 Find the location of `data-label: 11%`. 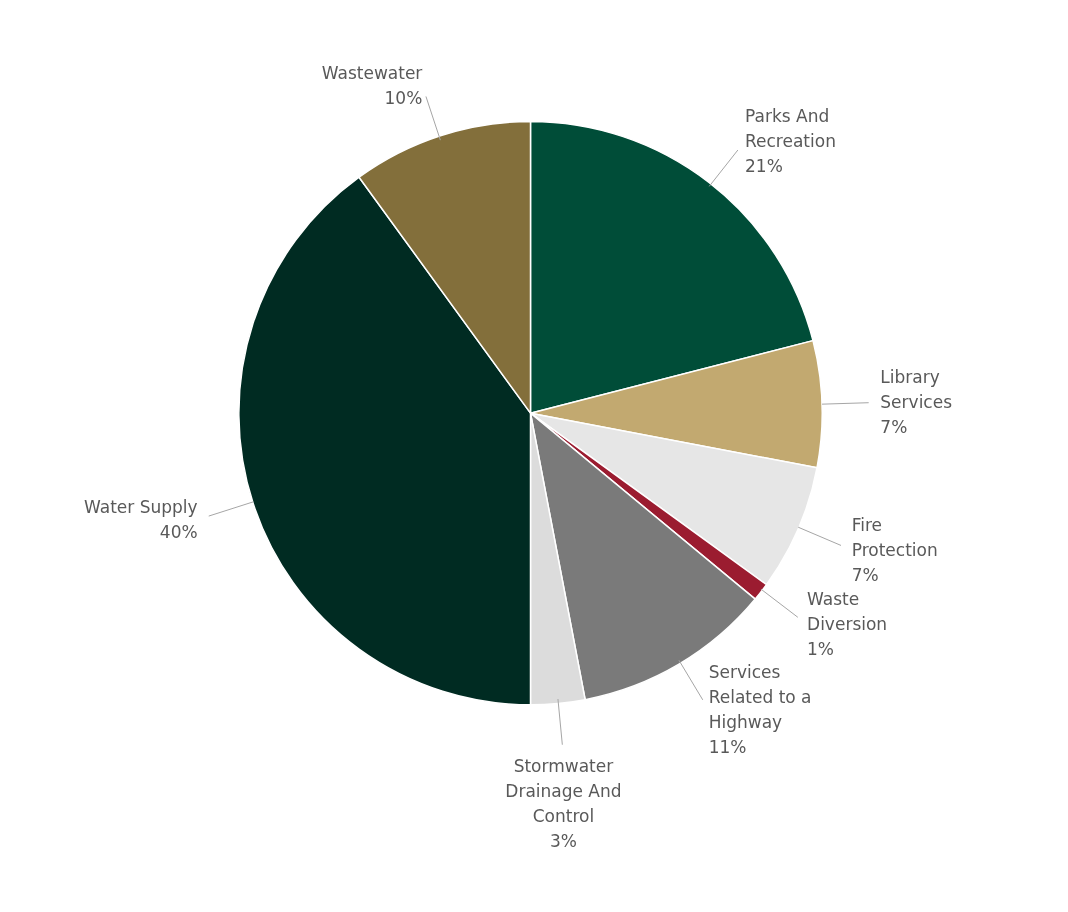

data-label: 11% is located at coordinates (727, 747).